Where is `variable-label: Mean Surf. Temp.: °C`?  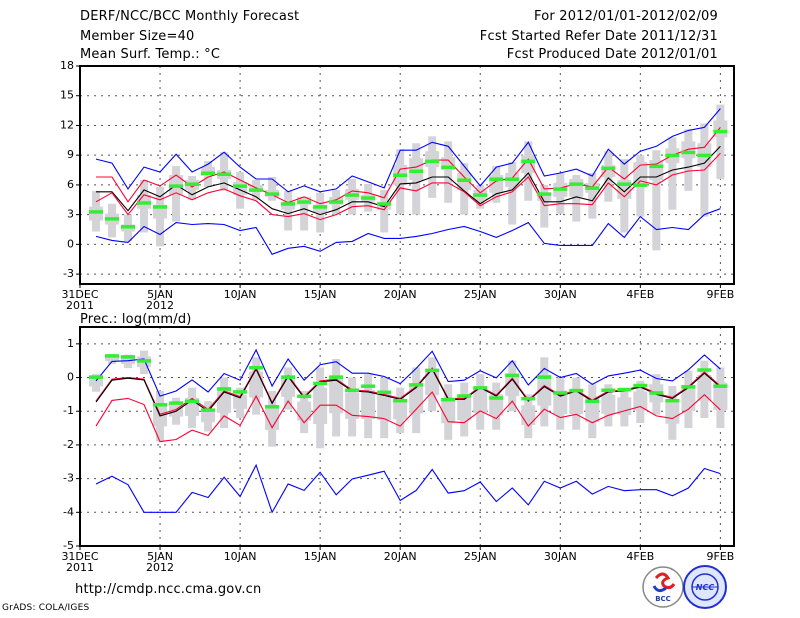 variable-label: Mean Surf. Temp.: °C is located at coordinates (150, 54).